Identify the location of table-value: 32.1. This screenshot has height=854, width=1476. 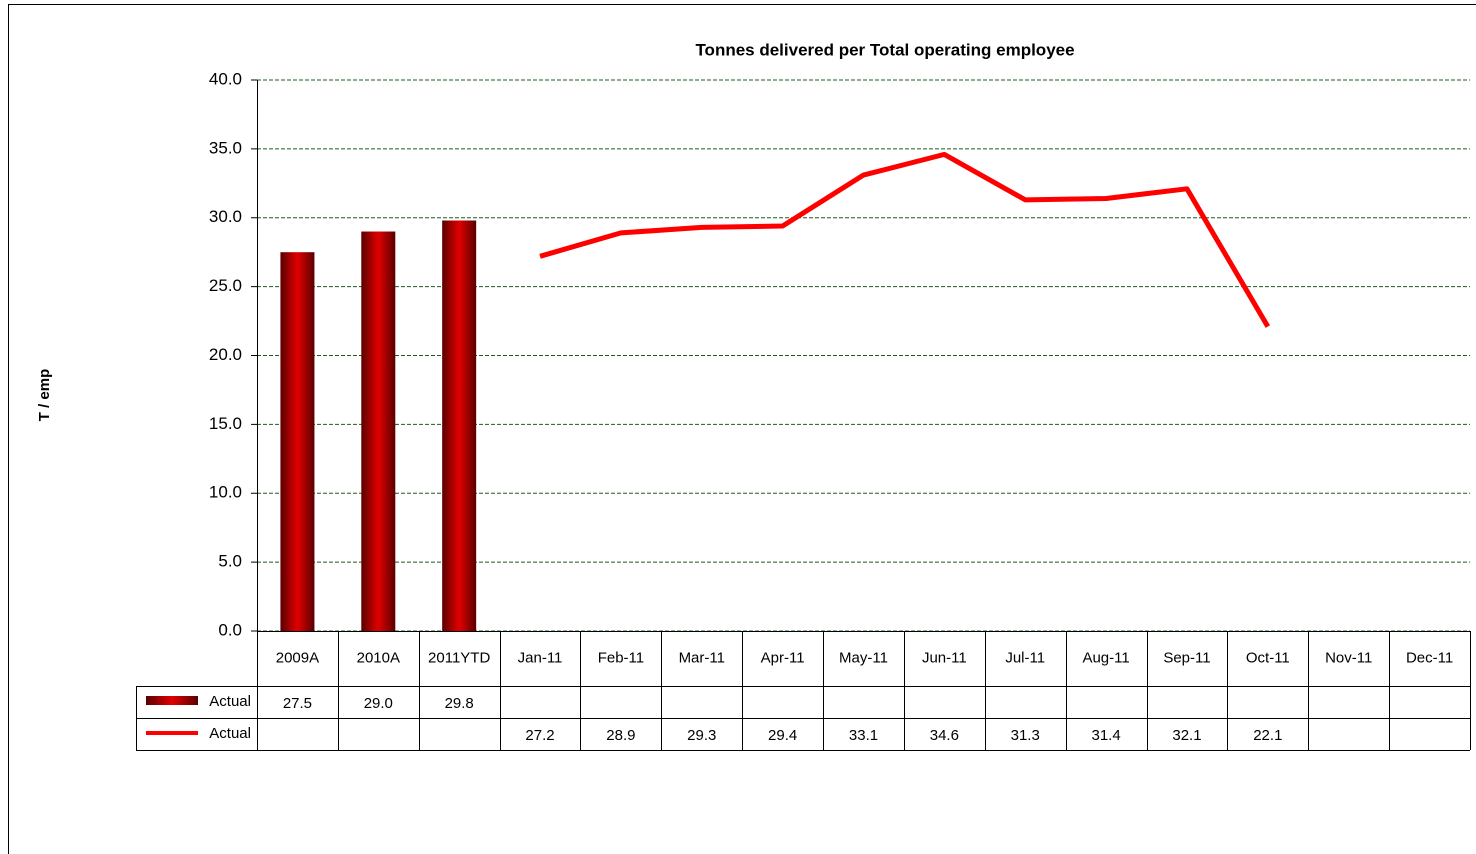
(1186, 735).